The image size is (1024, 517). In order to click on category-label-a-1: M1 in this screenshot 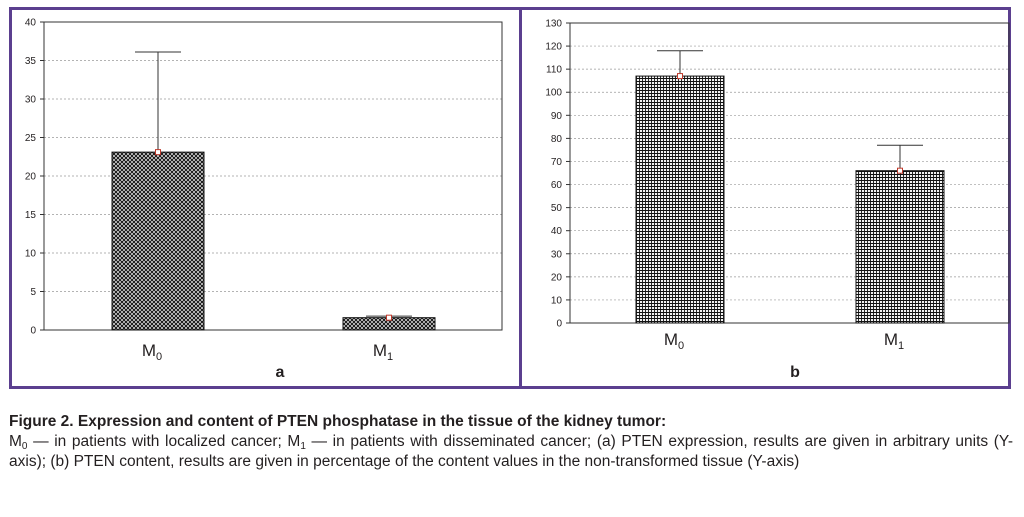, I will do `click(383, 352)`.